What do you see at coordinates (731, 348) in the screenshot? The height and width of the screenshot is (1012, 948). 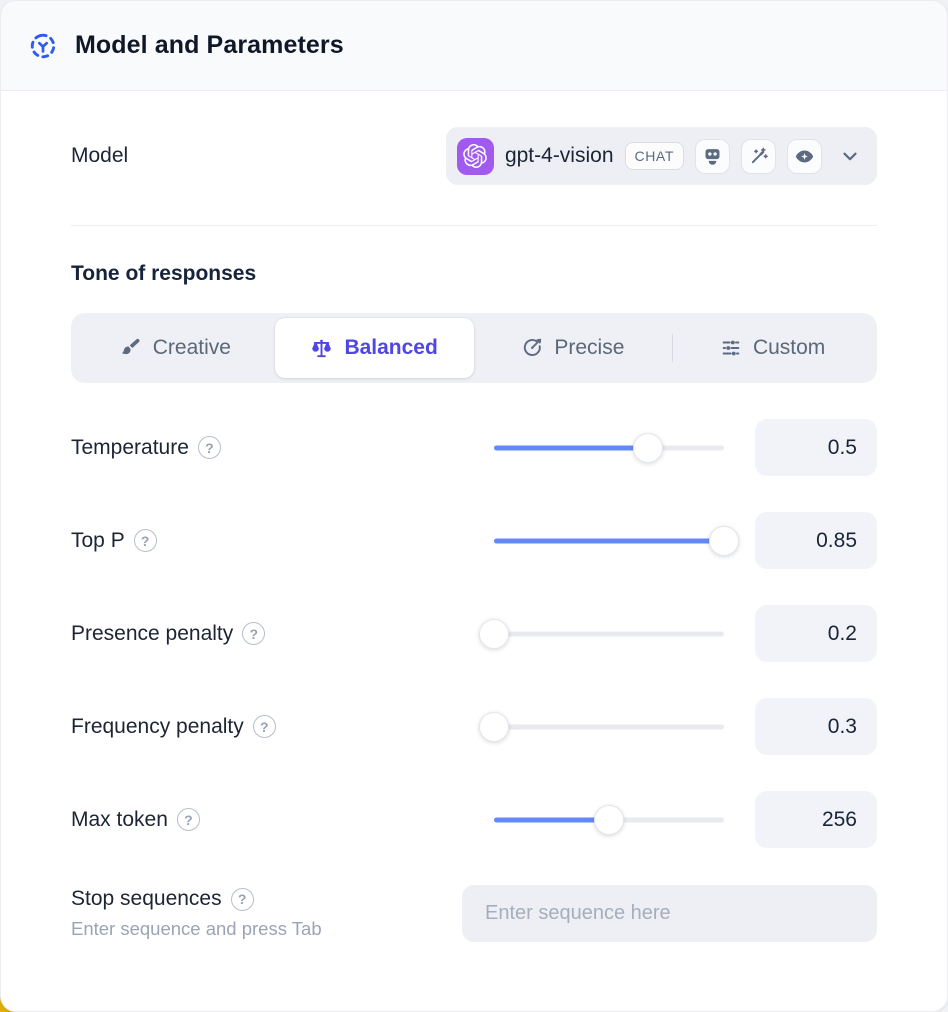 I see `sliders-icon` at bounding box center [731, 348].